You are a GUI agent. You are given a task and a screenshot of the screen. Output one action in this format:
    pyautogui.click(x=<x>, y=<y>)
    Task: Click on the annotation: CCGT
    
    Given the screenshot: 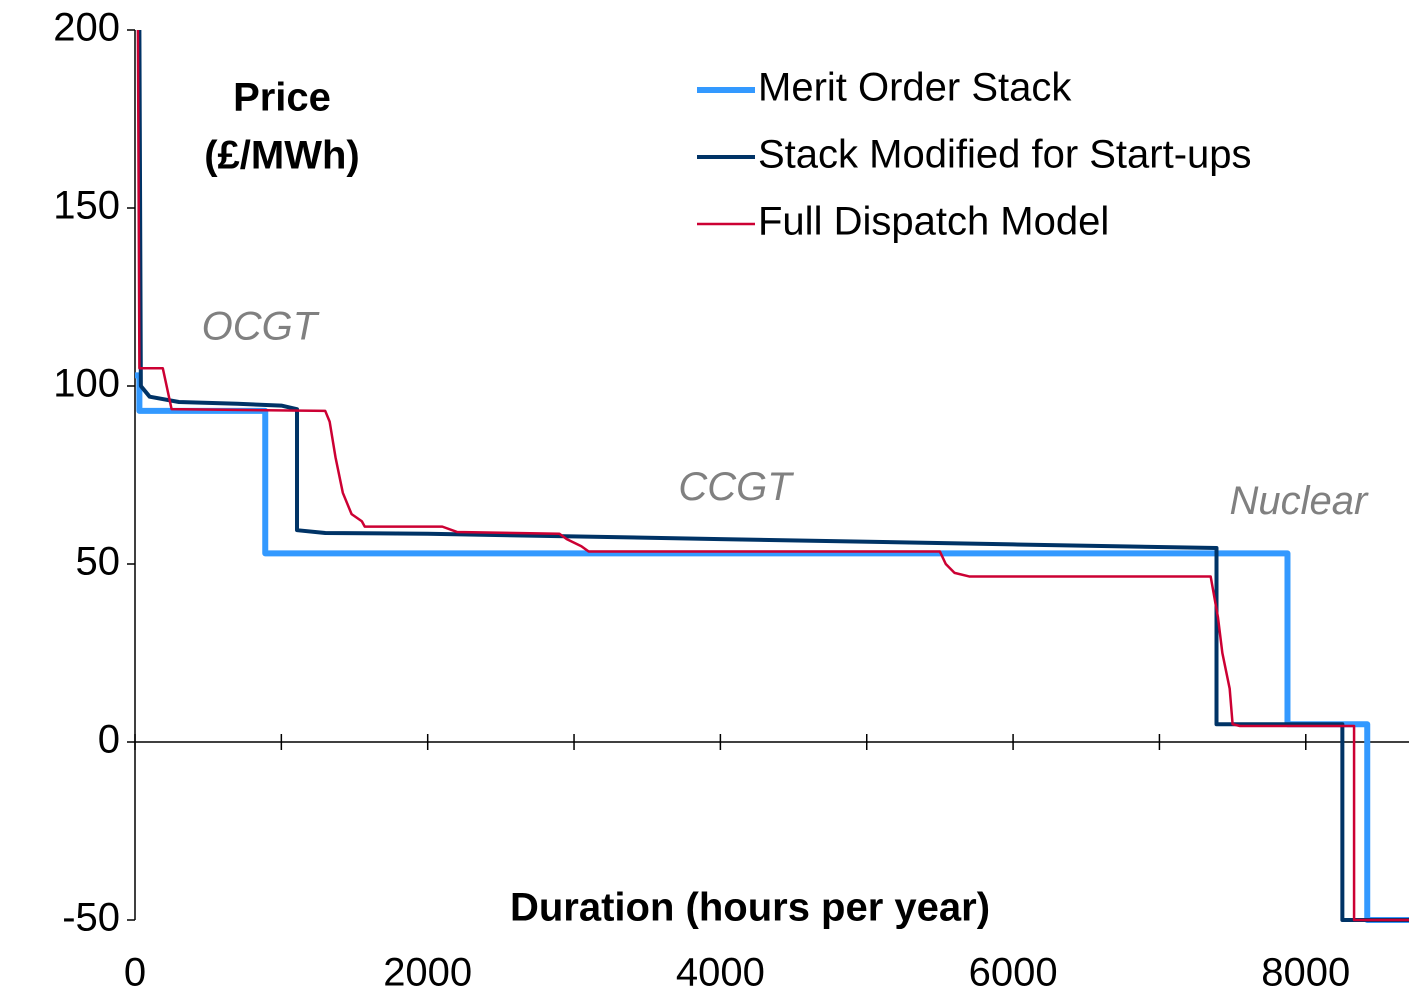 What is the action you would take?
    pyautogui.click(x=736, y=487)
    